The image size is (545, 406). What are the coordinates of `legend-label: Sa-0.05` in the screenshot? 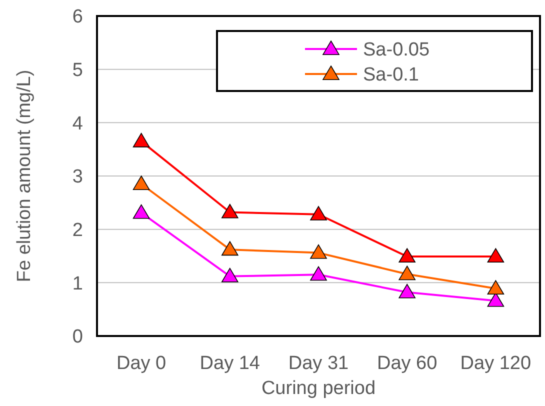 It's located at (396, 50).